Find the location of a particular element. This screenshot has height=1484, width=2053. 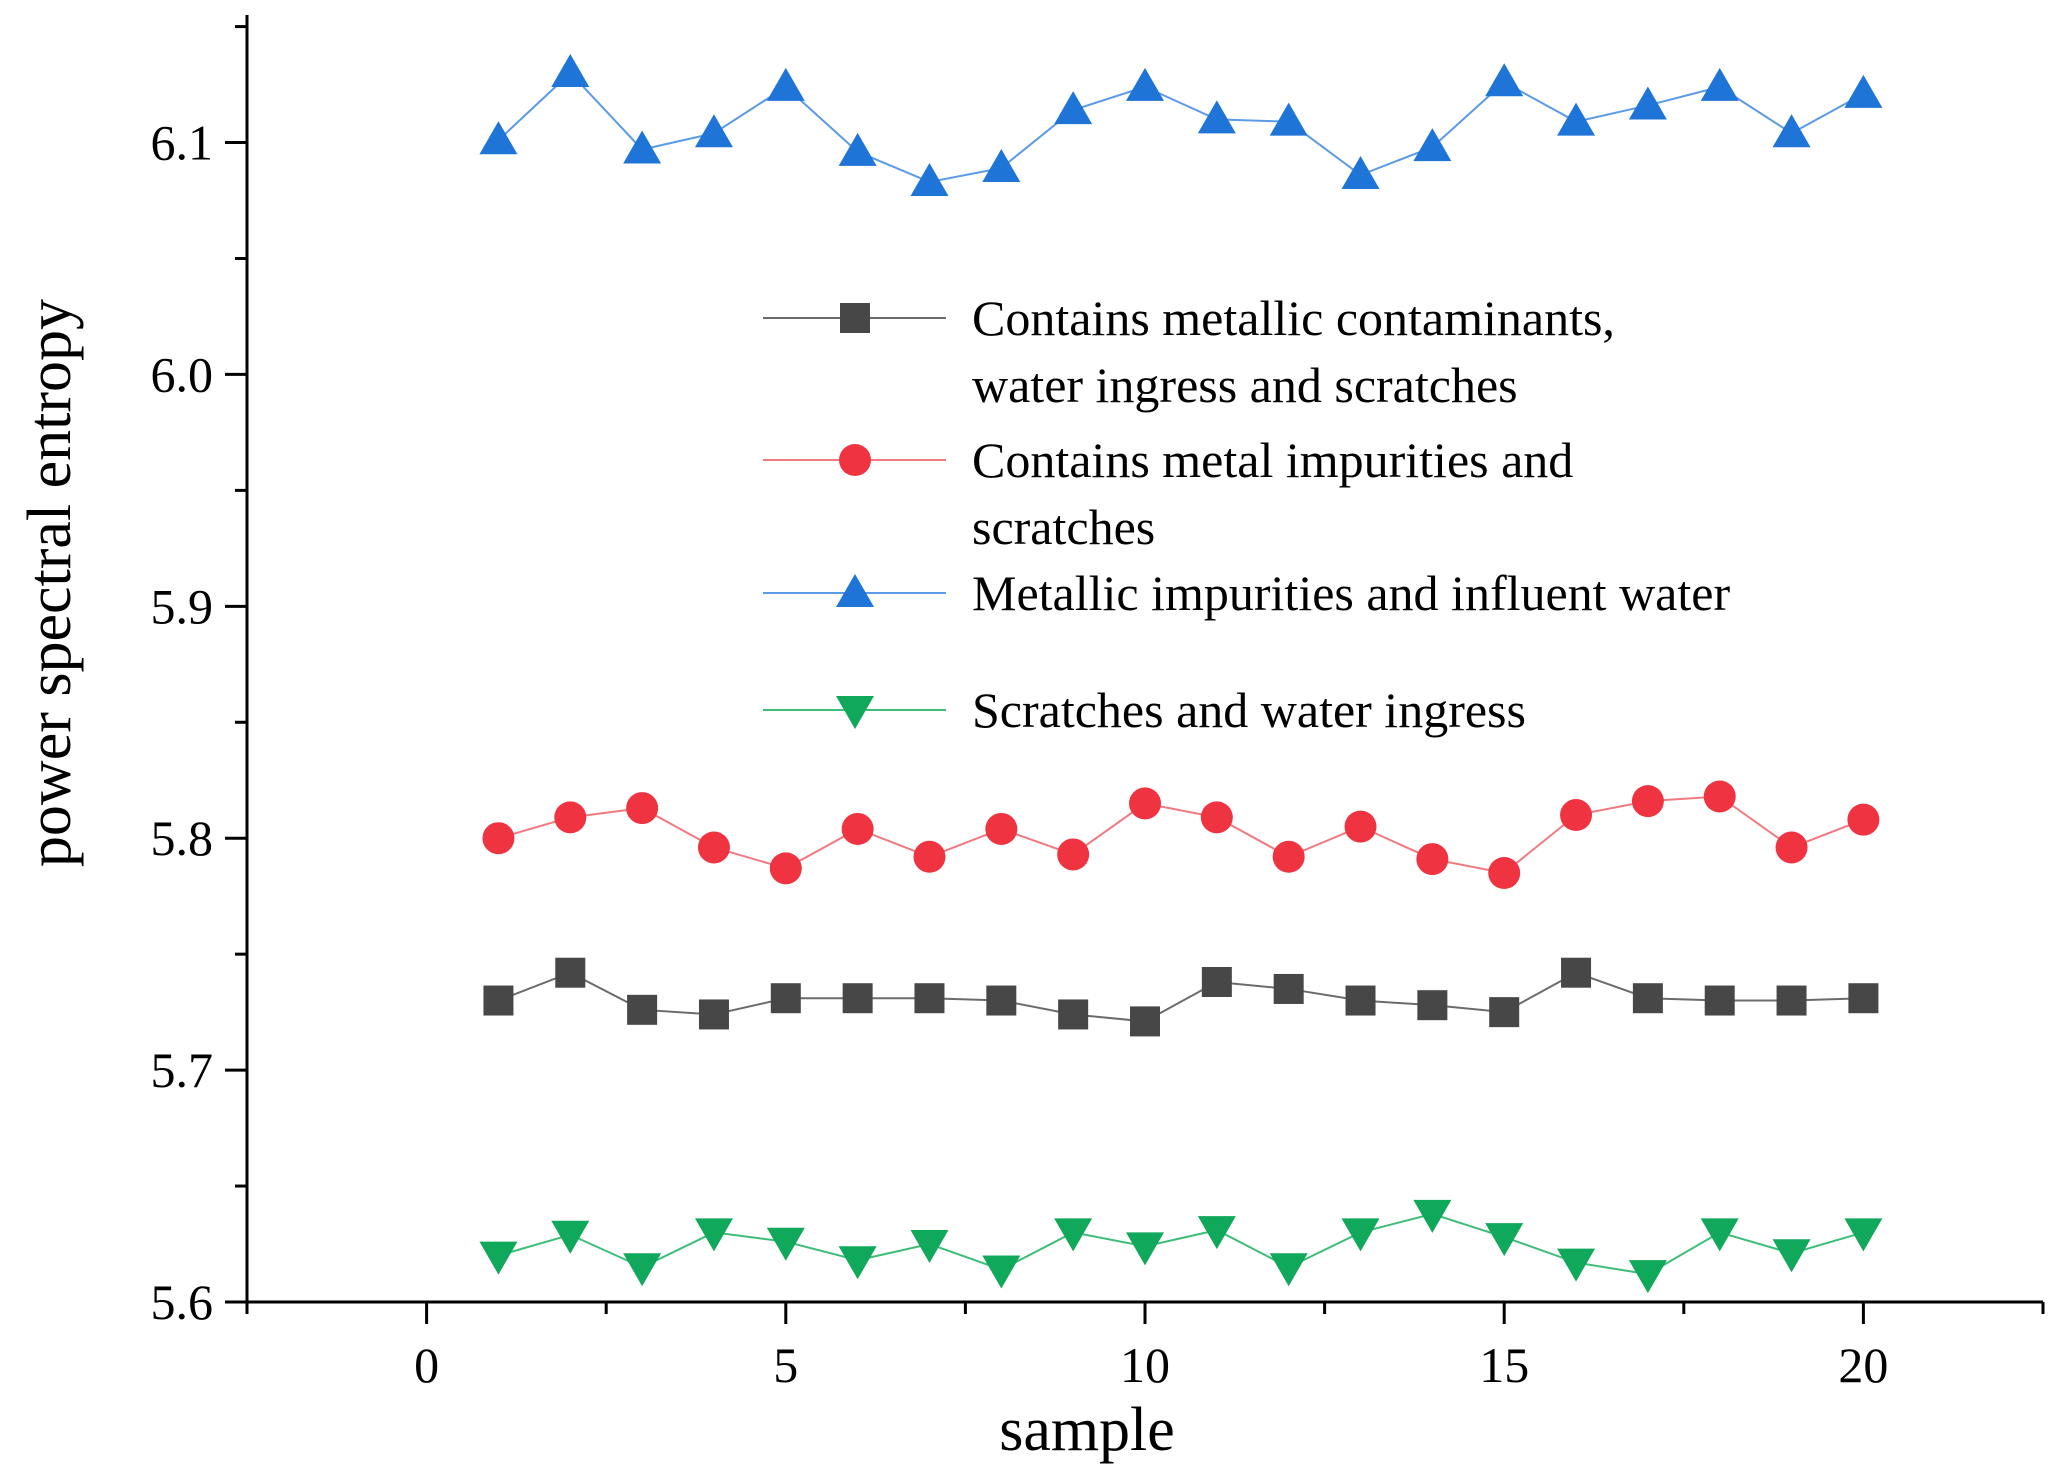

x-tick-label: 5 is located at coordinates (785, 1365).